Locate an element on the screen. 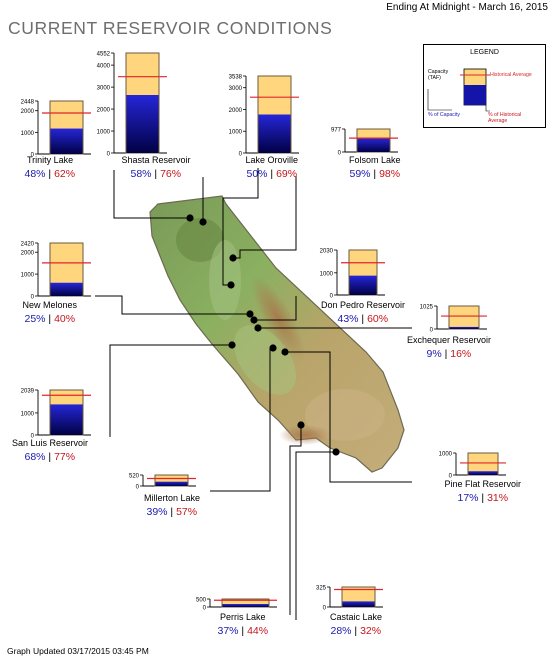 This screenshot has height=661, width=556. legend-sample is located at coordinates (458, 90).